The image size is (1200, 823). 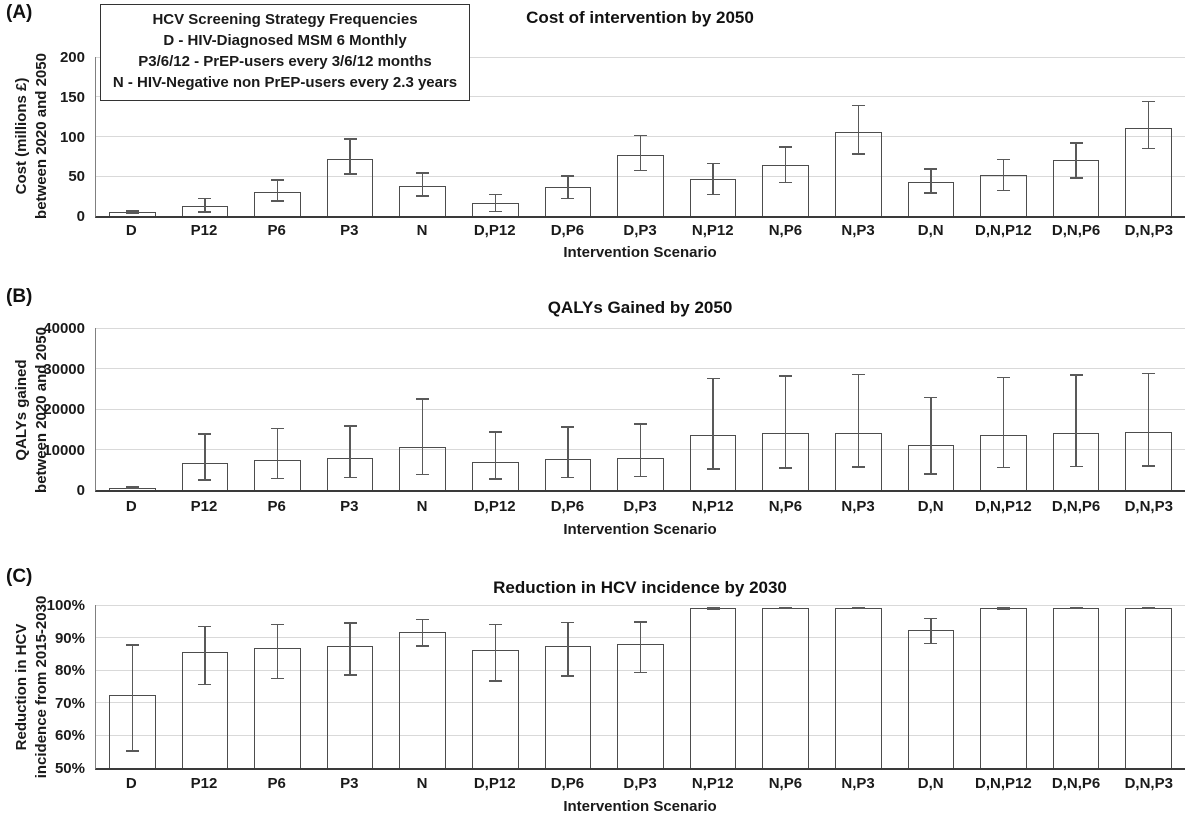 I want to click on bar-n-p3, so click(x=858, y=687).